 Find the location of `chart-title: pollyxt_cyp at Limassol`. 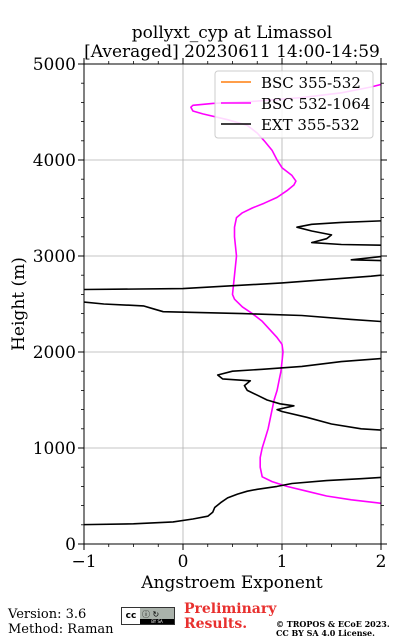

chart-title: pollyxt_cyp at Limassol is located at coordinates (232, 33).